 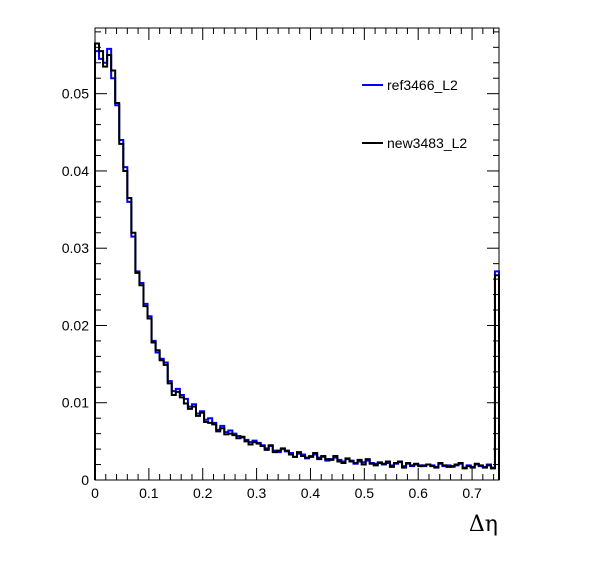 What do you see at coordinates (427, 143) in the screenshot?
I see `legend-label-new: new3483_L2` at bounding box center [427, 143].